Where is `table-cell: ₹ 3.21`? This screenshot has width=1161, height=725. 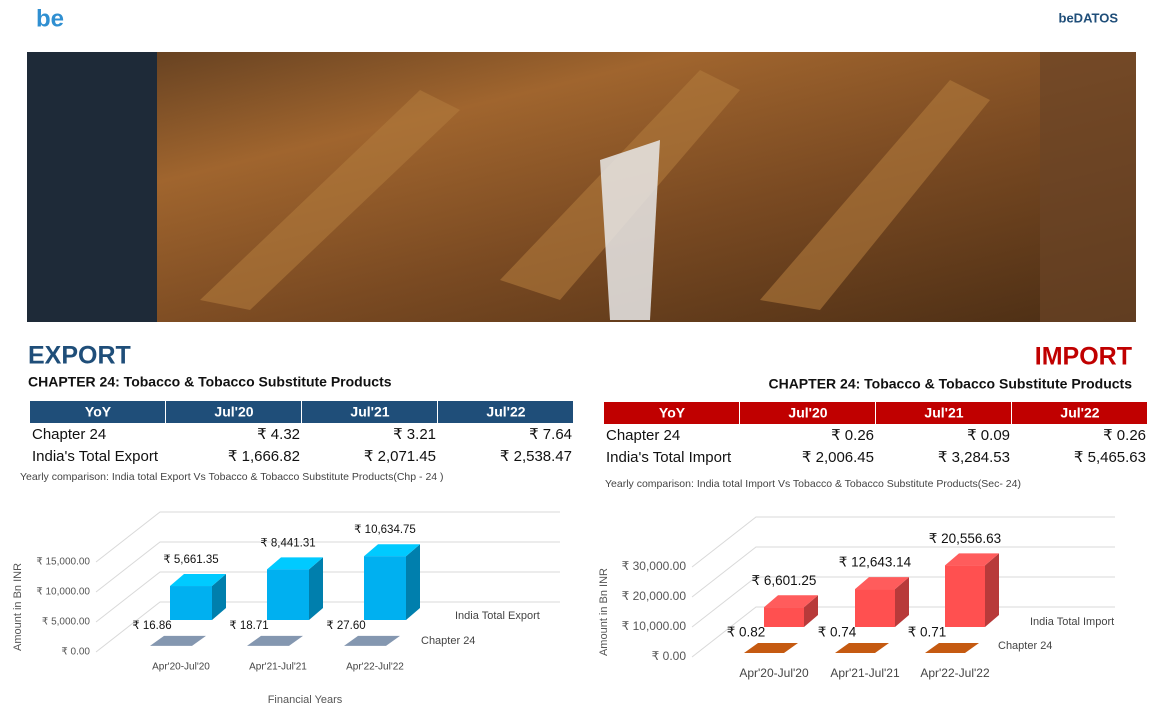 table-cell: ₹ 3.21 is located at coordinates (414, 434).